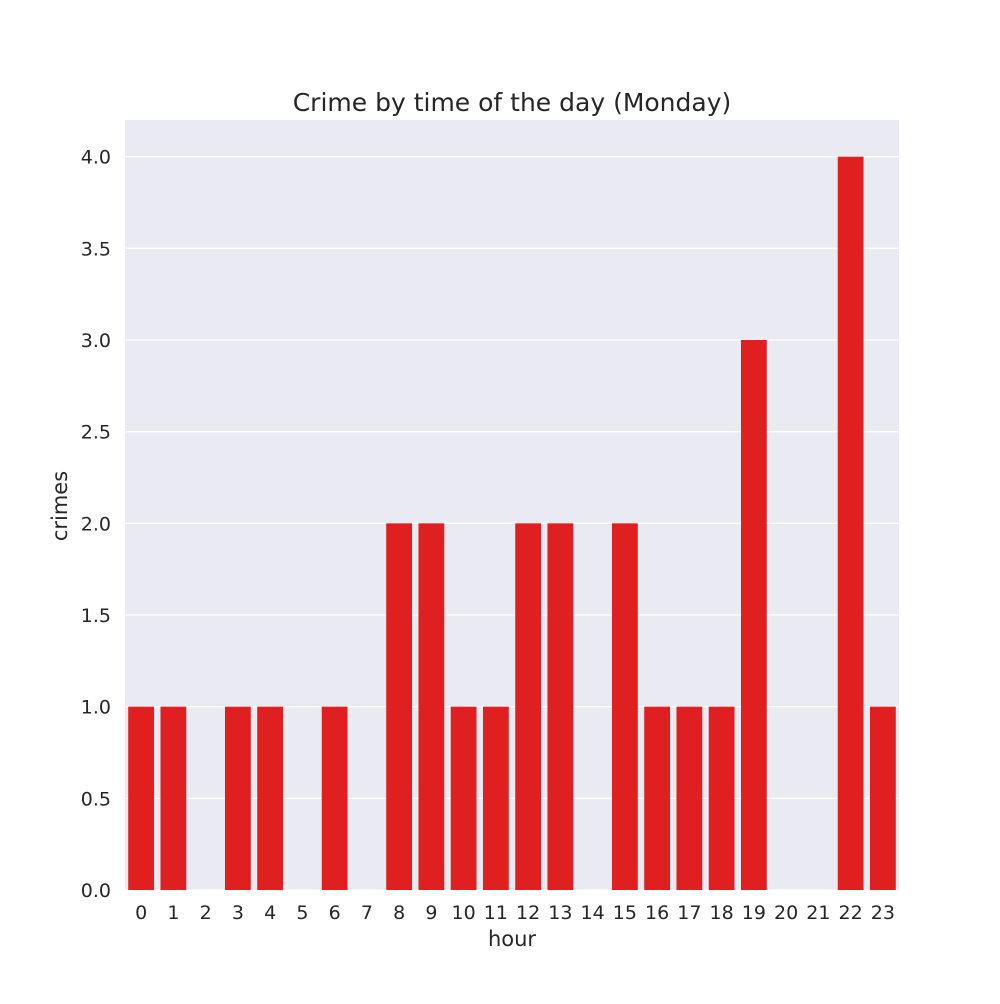 This screenshot has width=1000, height=1004. Describe the element at coordinates (512, 939) in the screenshot. I see `x-axis-label: hour` at that location.